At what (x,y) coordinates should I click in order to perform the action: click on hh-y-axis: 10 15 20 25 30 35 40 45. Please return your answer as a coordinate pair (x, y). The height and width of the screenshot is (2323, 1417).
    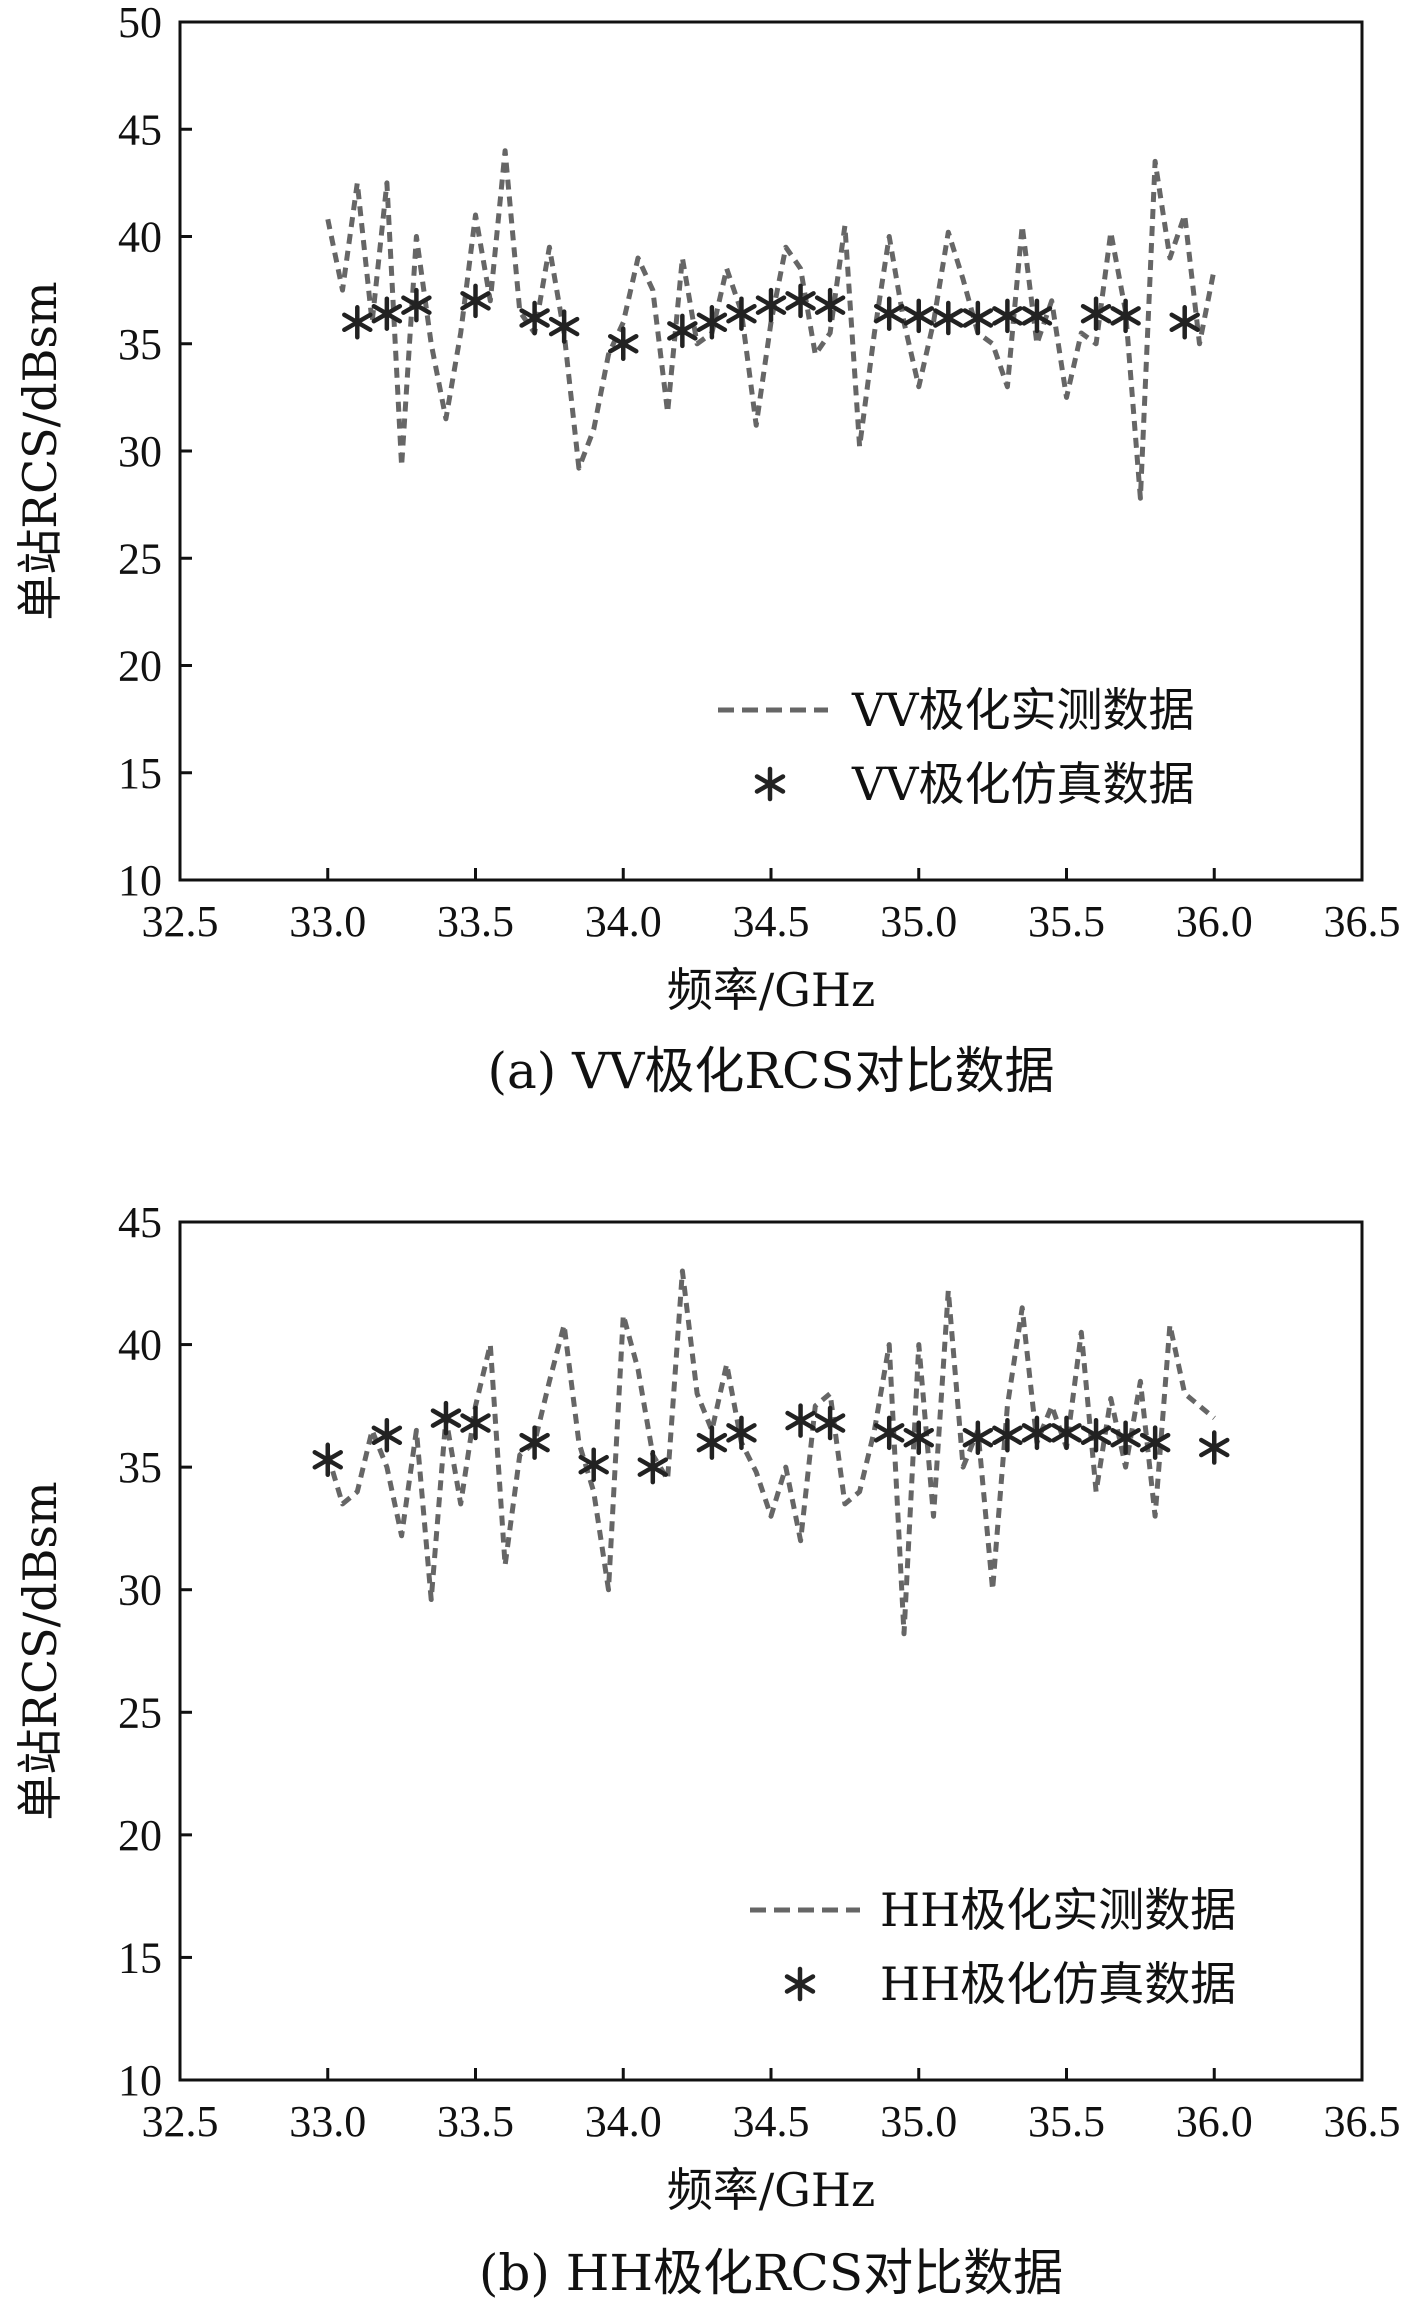
    Looking at the image, I should click on (155, 1651).